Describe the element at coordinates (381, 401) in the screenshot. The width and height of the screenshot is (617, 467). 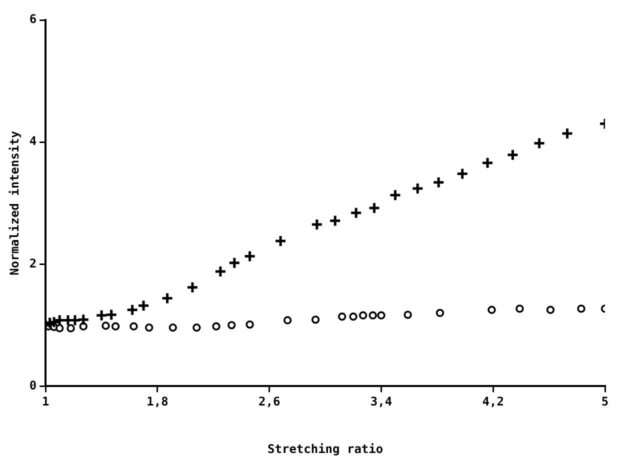
I see `x-tick-label: 3,4` at that location.